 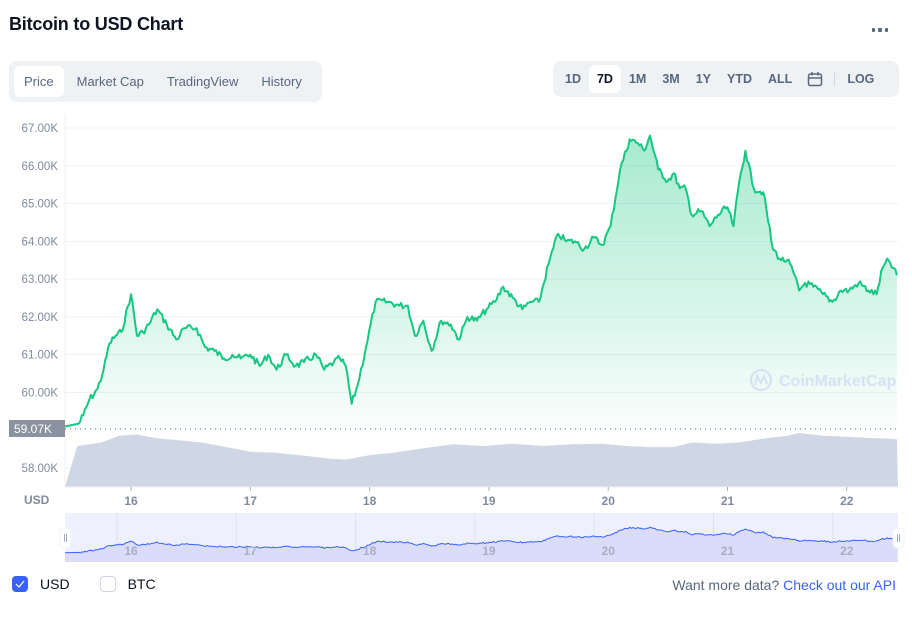 I want to click on navigator-x-label: 20, so click(x=609, y=551).